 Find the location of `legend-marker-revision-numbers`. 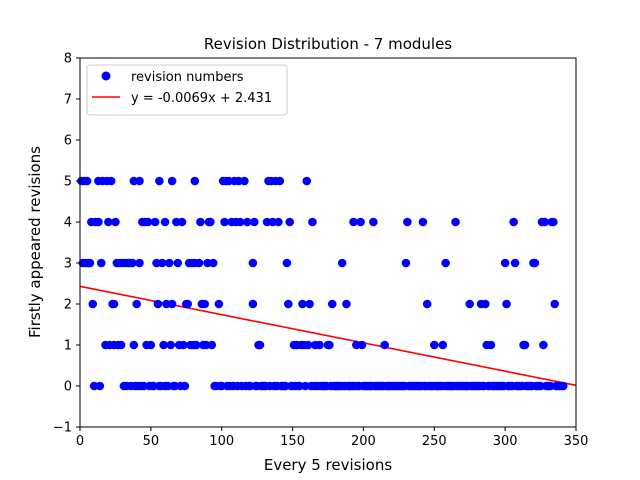

legend-marker-revision-numbers is located at coordinates (106, 76).